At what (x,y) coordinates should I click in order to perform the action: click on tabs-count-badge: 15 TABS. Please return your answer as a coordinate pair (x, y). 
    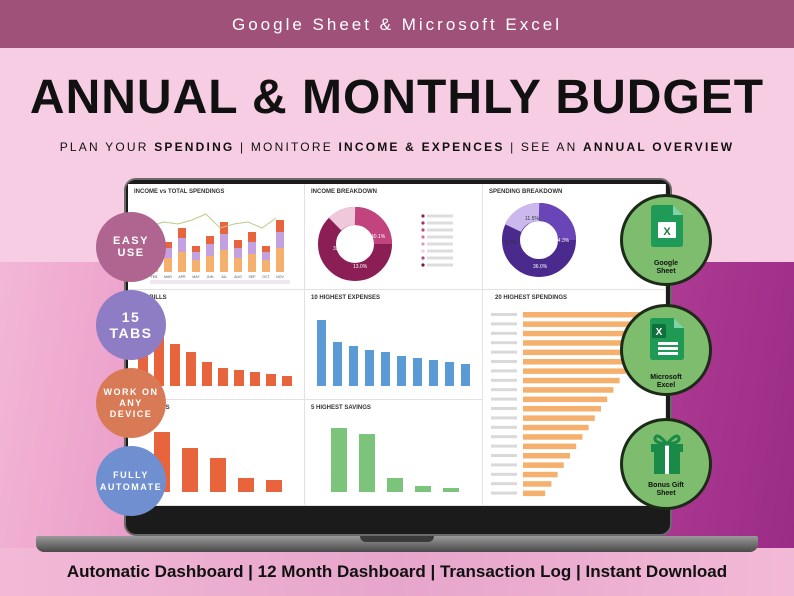
    Looking at the image, I should click on (131, 325).